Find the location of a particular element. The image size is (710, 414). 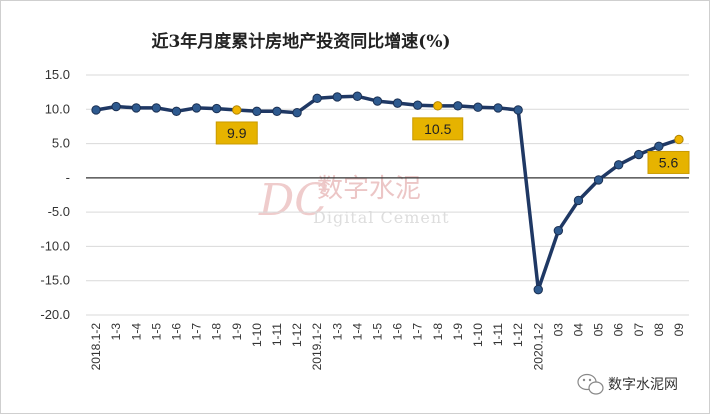

x-tick-label: 2020.1-2 is located at coordinates (538, 347).